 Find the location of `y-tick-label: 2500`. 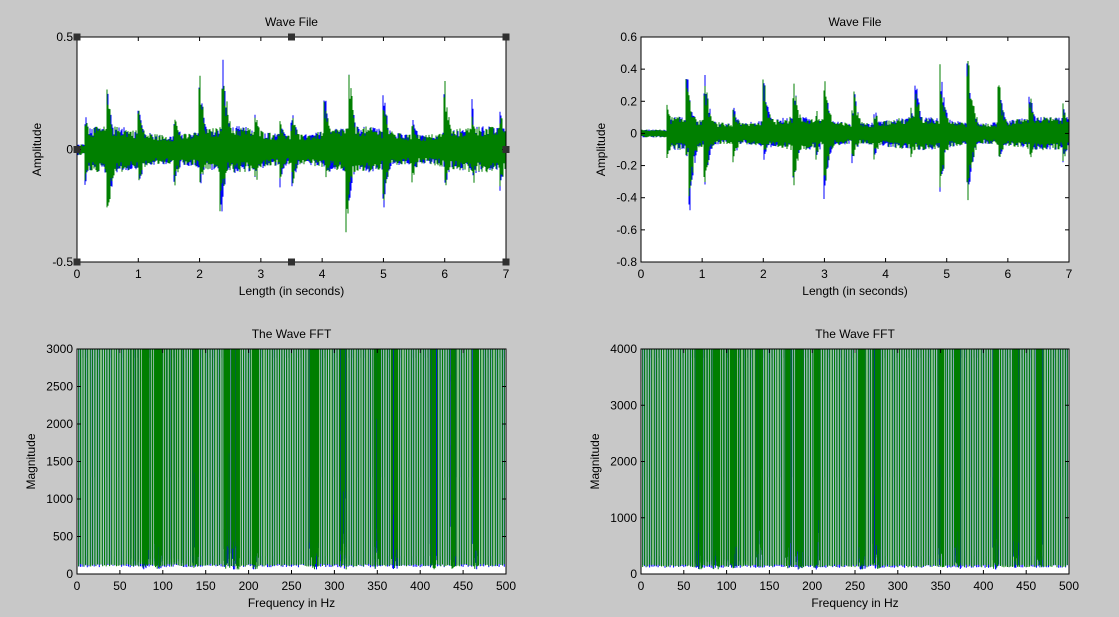

y-tick-label: 2500 is located at coordinates (59, 387).